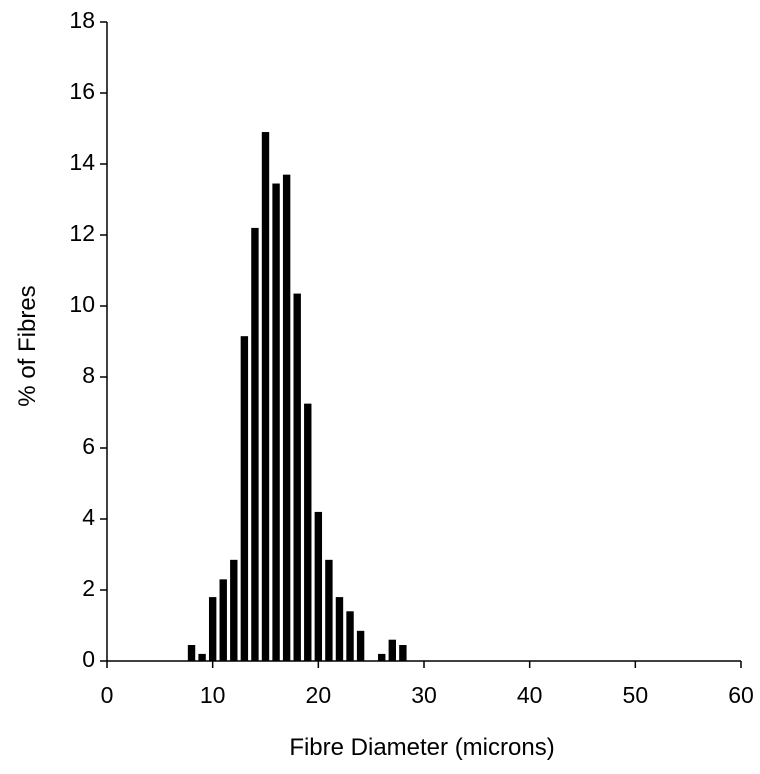  I want to click on y-tick-label: 18, so click(82, 20).